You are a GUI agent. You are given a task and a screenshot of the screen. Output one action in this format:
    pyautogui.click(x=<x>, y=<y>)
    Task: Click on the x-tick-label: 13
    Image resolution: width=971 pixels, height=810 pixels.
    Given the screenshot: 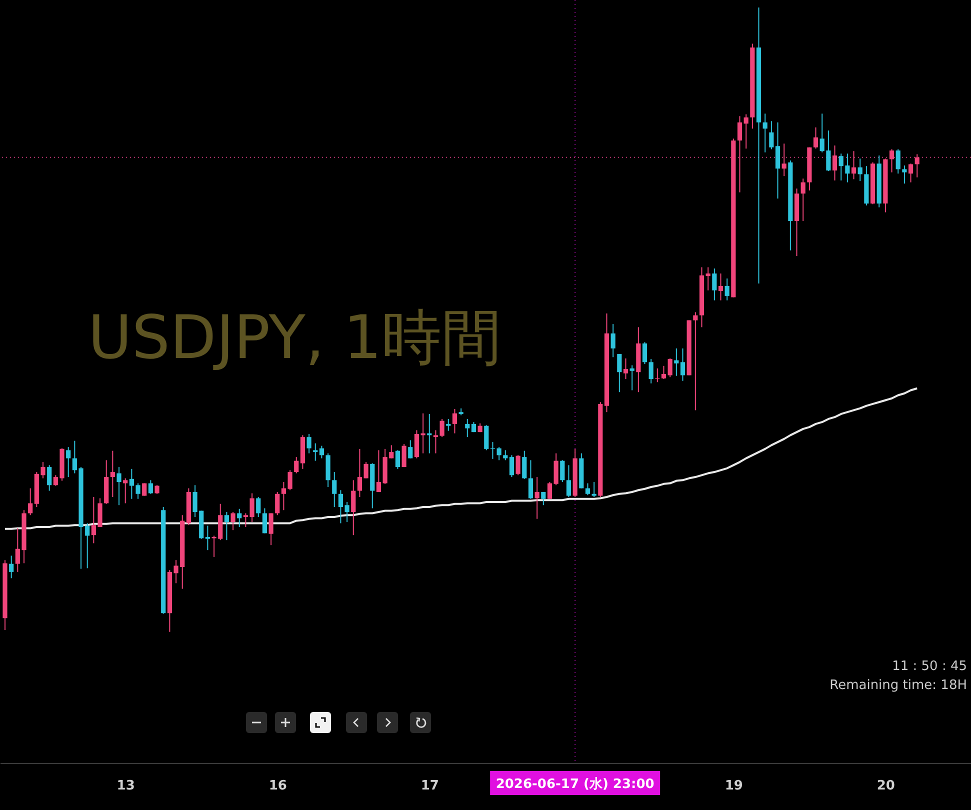 What is the action you would take?
    pyautogui.click(x=125, y=786)
    